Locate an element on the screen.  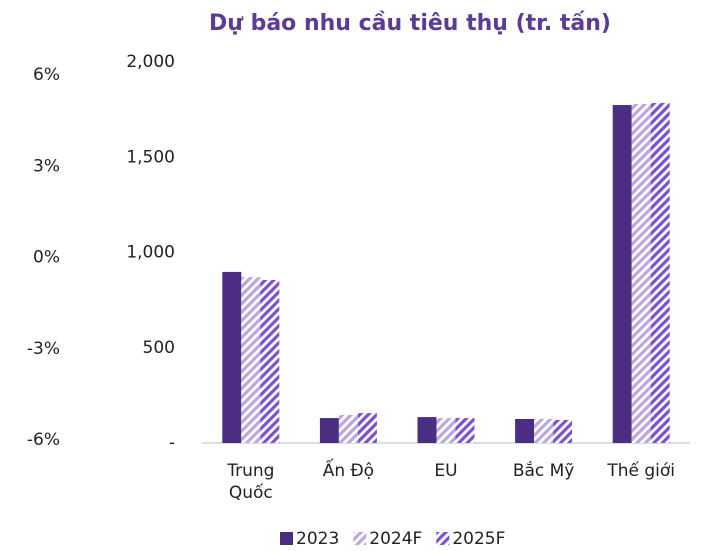
x-tick-label: Thế giới is located at coordinates (641, 471).